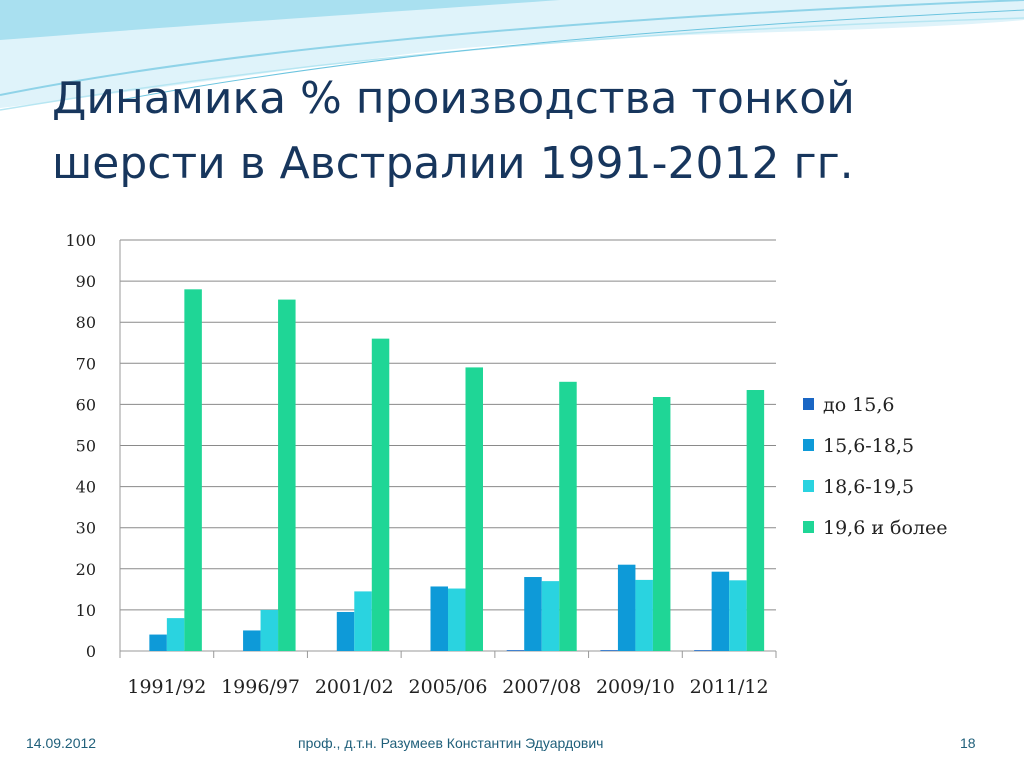 Image resolution: width=1024 pixels, height=768 pixels. What do you see at coordinates (635, 687) in the screenshot?
I see `x-tick-label: 2009/10` at bounding box center [635, 687].